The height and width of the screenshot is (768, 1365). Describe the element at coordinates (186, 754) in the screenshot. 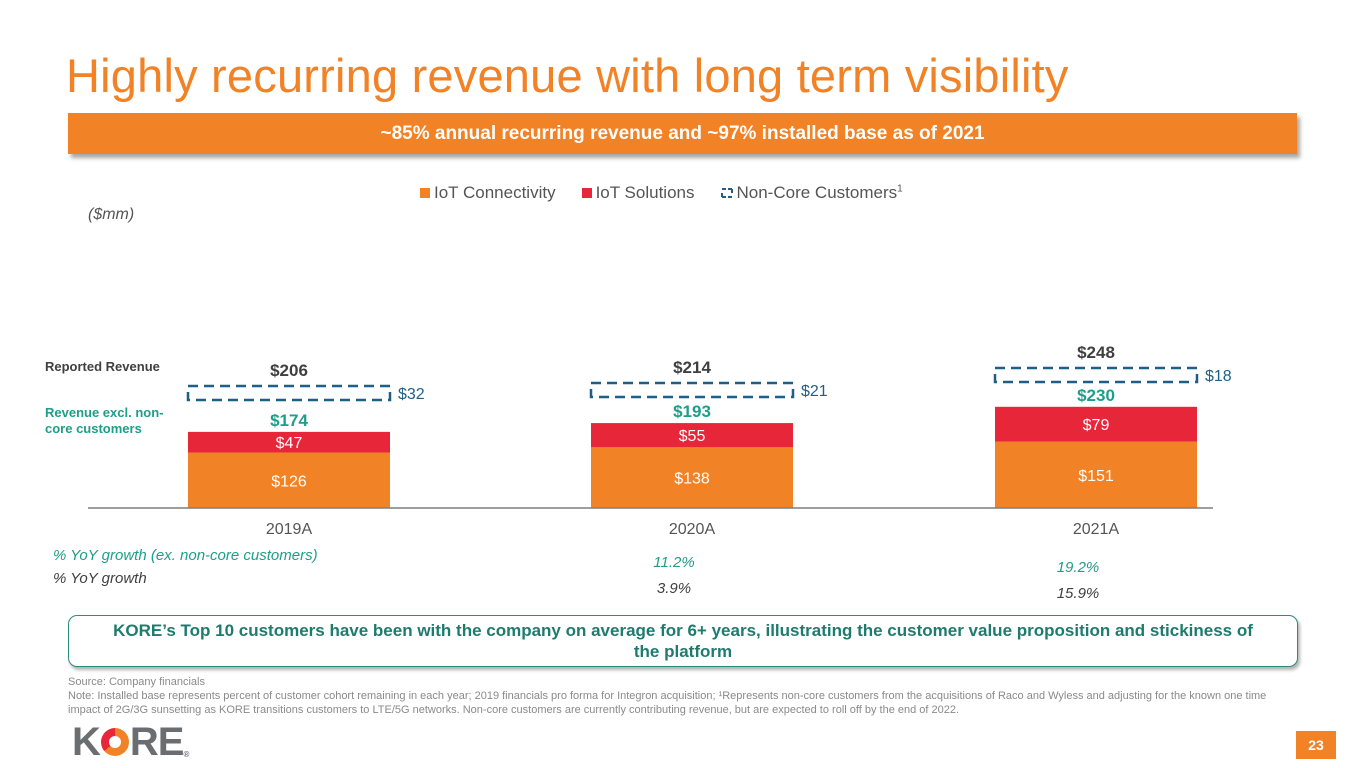

I see `registered-mark: ®` at that location.